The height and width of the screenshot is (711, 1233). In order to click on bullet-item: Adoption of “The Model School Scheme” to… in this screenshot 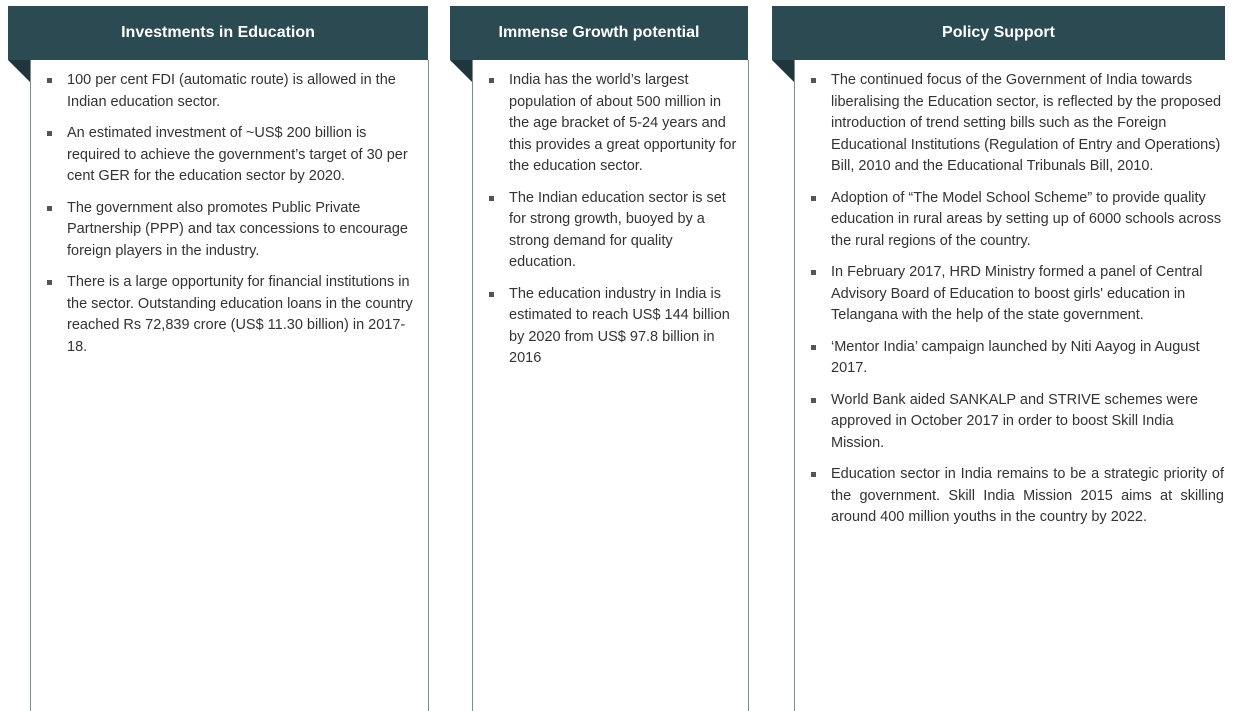, I will do `click(1017, 220)`.